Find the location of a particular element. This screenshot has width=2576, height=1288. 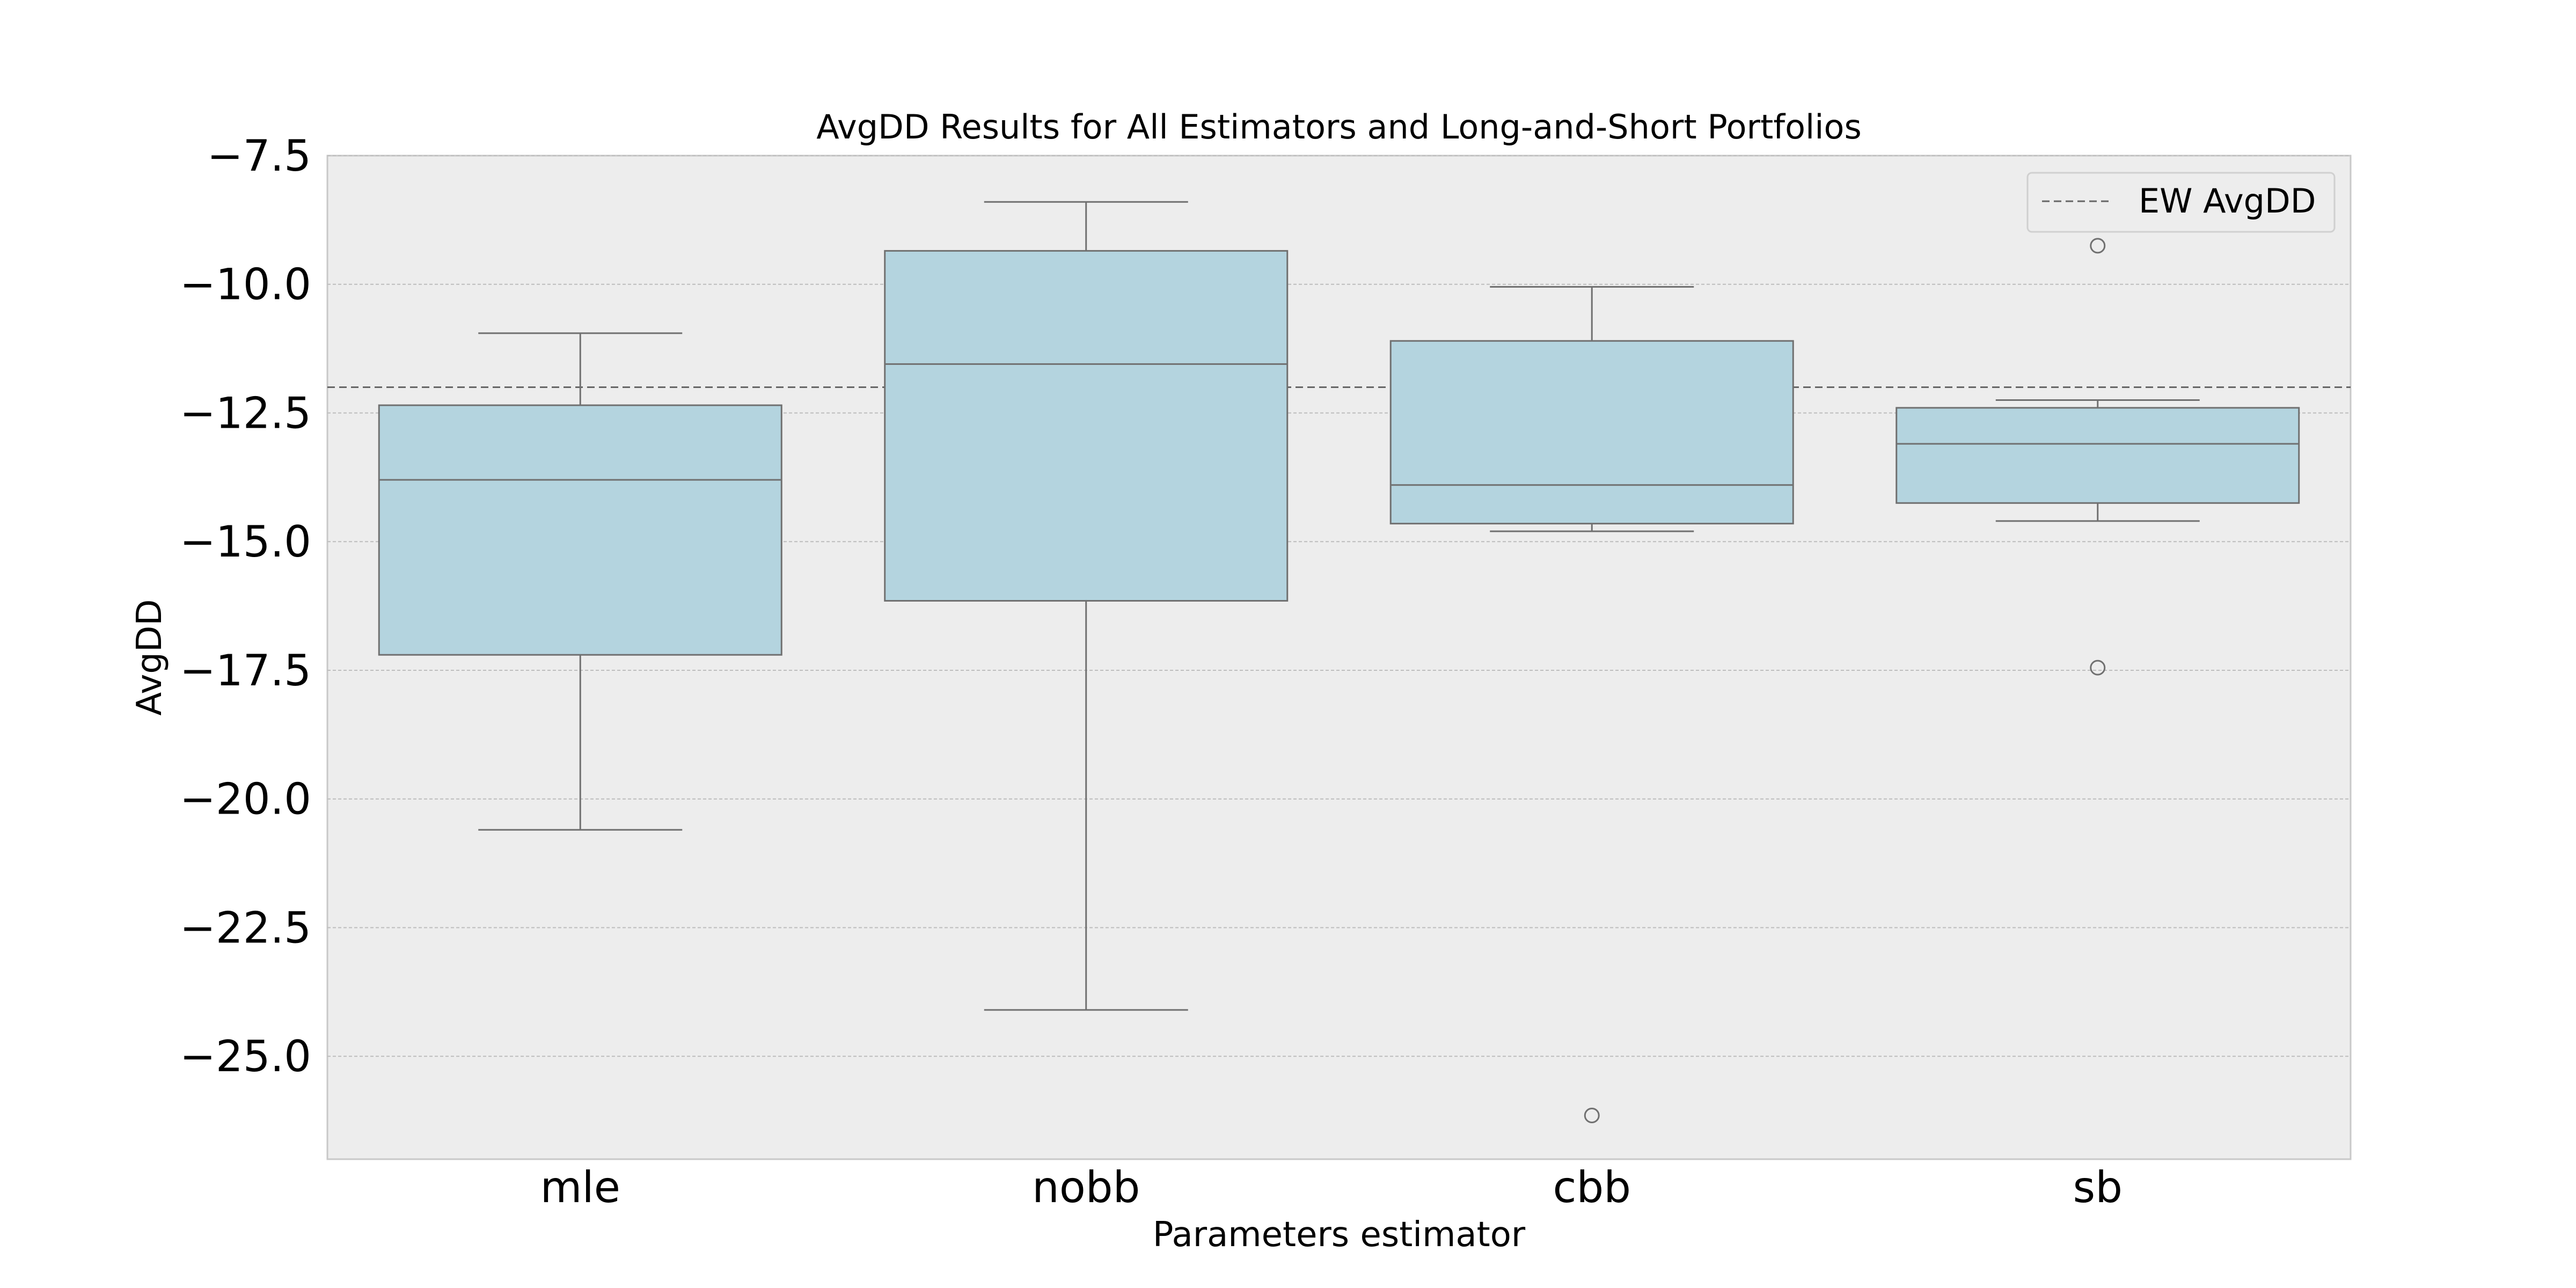

x-axis-label: Parameters estimator is located at coordinates (1339, 1235).